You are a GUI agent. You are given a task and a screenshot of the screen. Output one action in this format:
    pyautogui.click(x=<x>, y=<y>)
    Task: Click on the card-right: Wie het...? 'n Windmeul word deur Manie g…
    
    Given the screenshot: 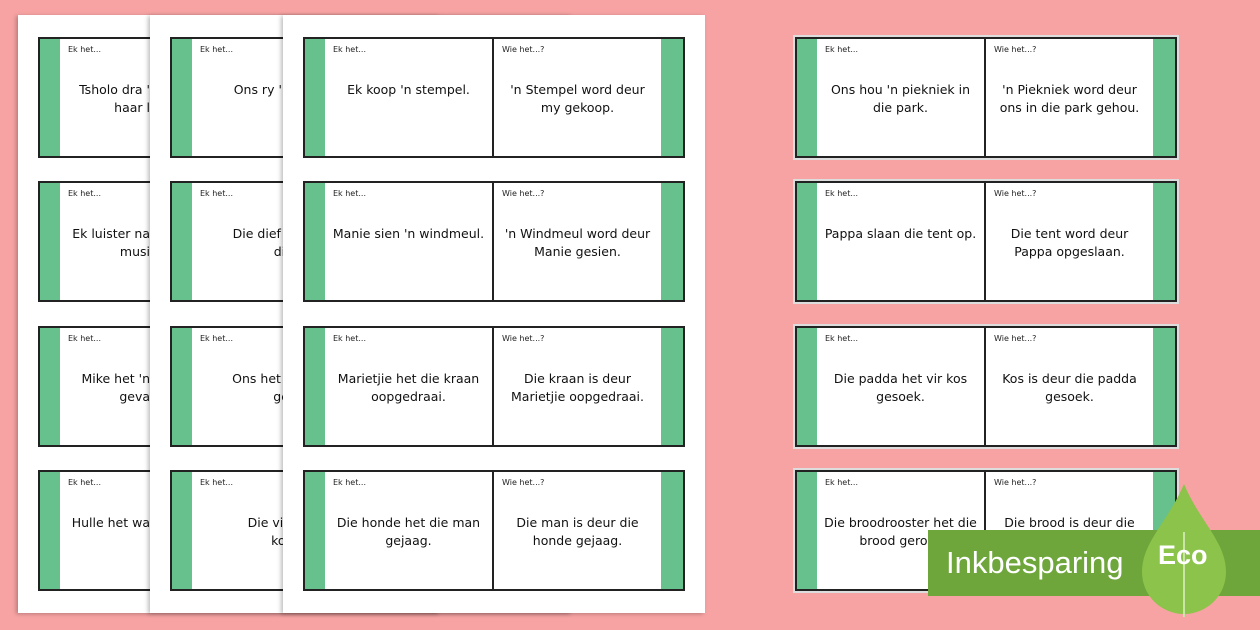 What is the action you would take?
    pyautogui.click(x=576, y=241)
    